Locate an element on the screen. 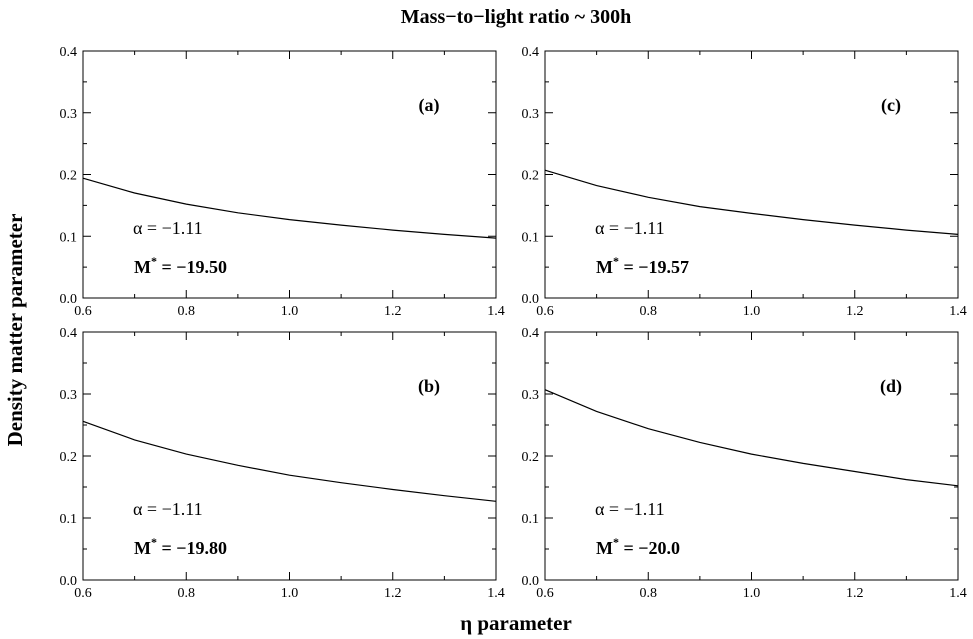 The height and width of the screenshot is (639, 973). panel-label: (b) is located at coordinates (429, 386).